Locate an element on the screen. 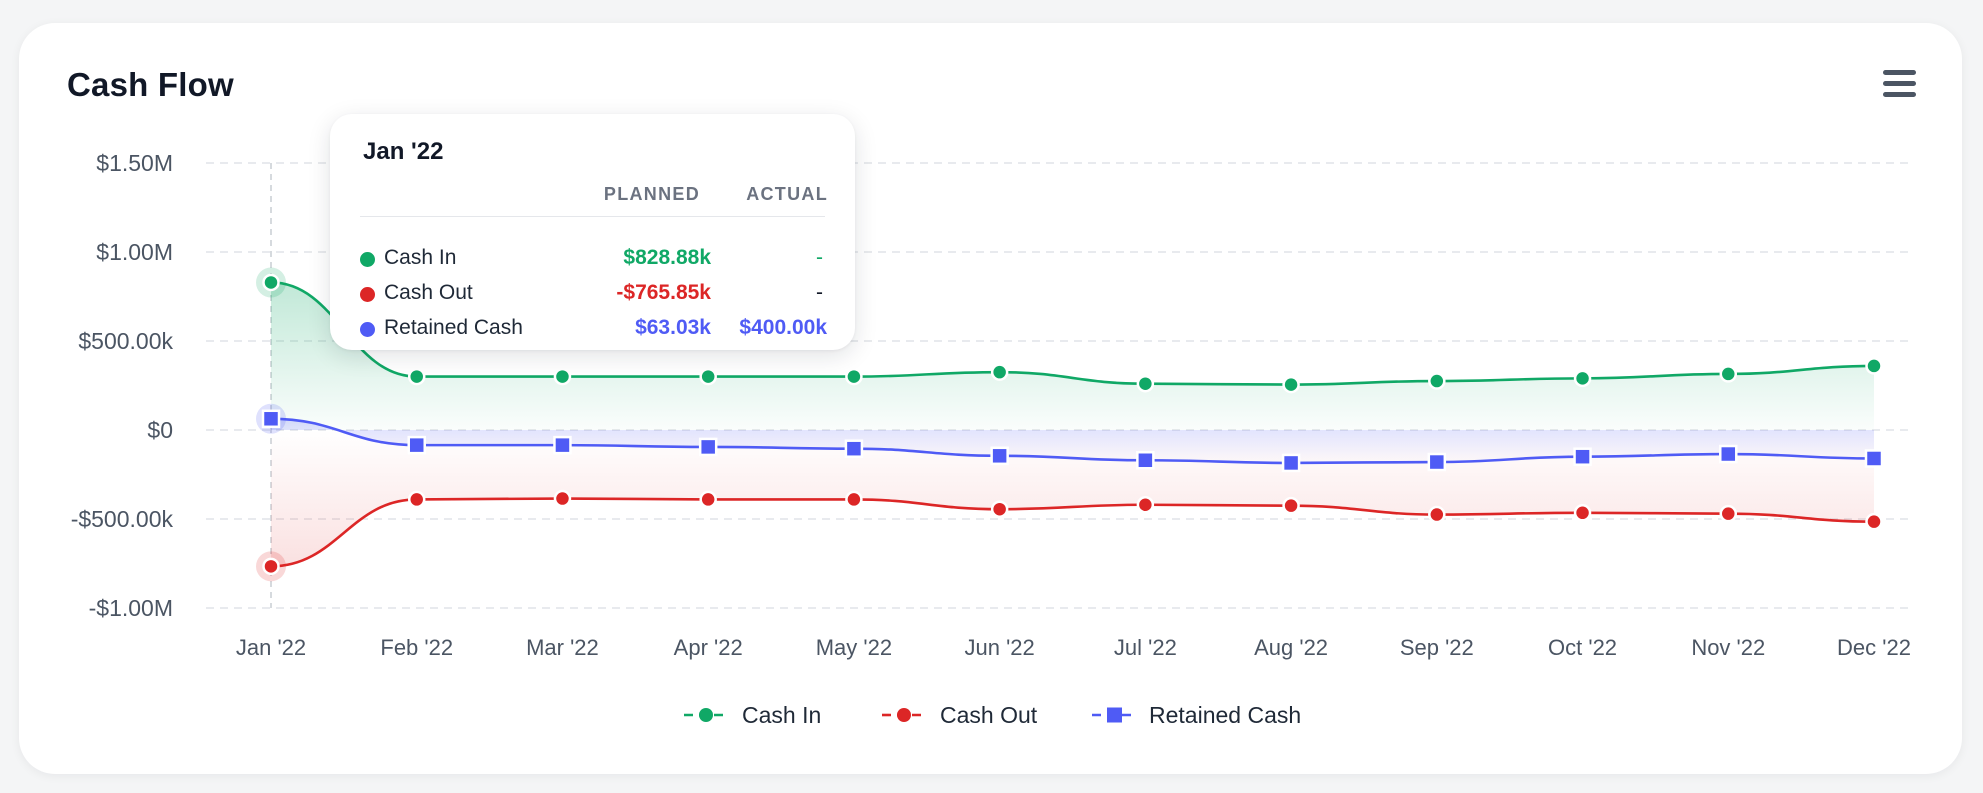  cash-in-legend-marker-icon is located at coordinates (706, 715).